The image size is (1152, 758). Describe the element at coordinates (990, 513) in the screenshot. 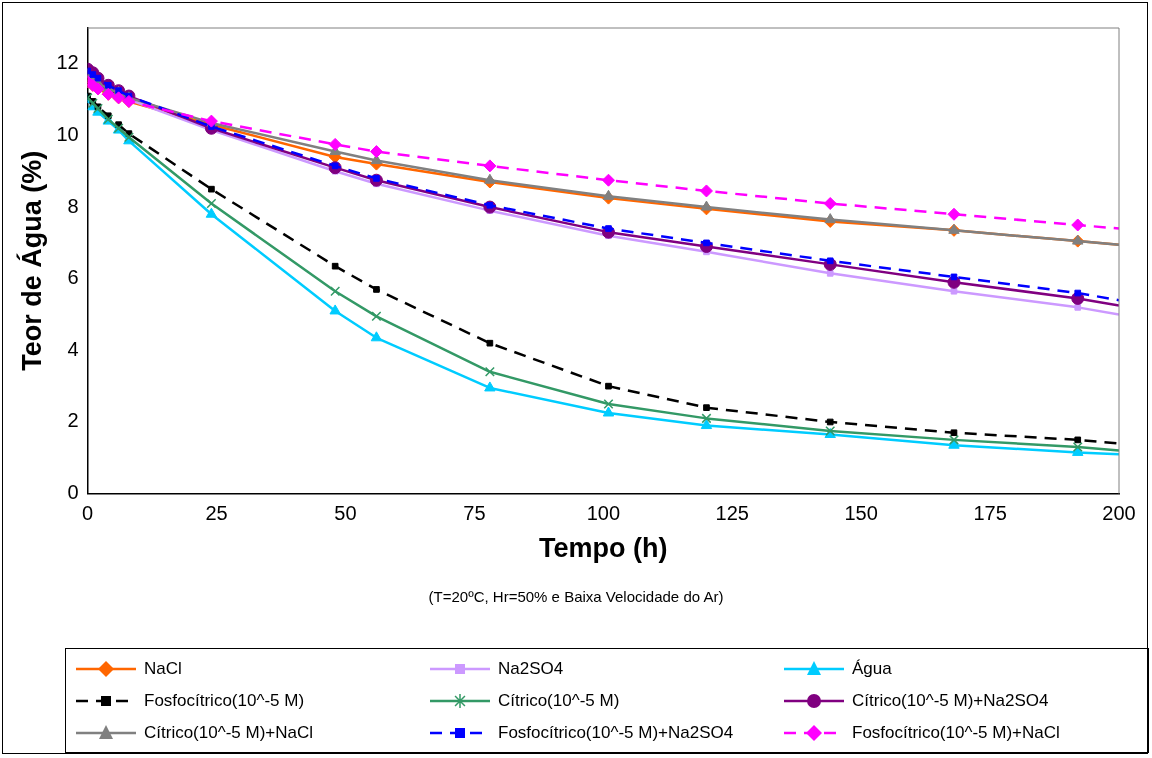

I see `x-tick-label: 175` at that location.